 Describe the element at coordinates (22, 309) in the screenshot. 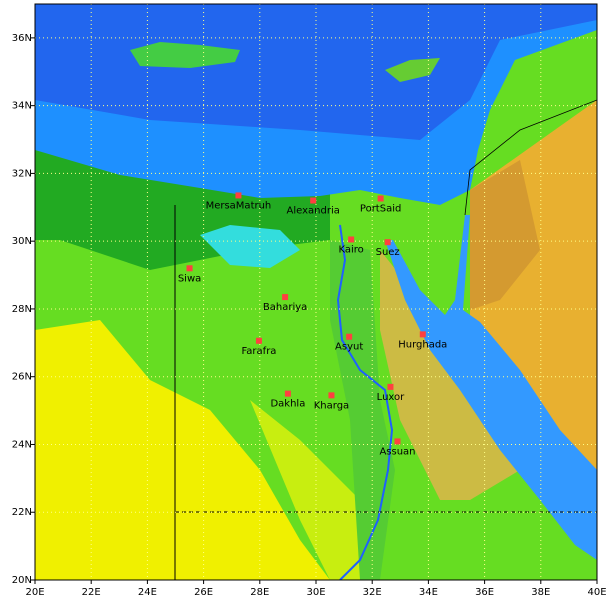

I see `y-tick-label: 28N` at that location.